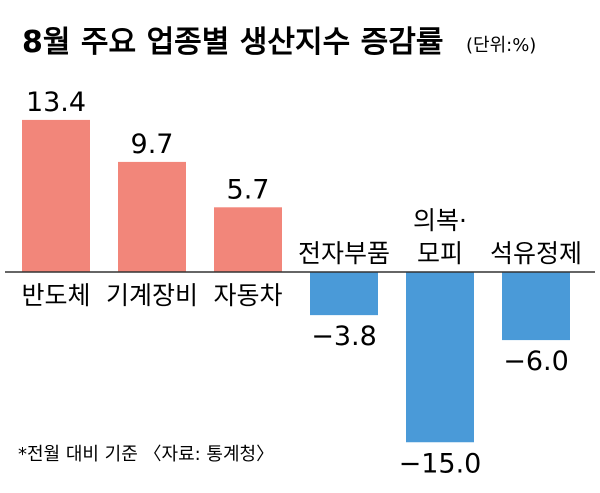 This screenshot has width=600, height=493. I want to click on chart-title: 8월 주요 업종별 생산지수 증감률, so click(232, 42).